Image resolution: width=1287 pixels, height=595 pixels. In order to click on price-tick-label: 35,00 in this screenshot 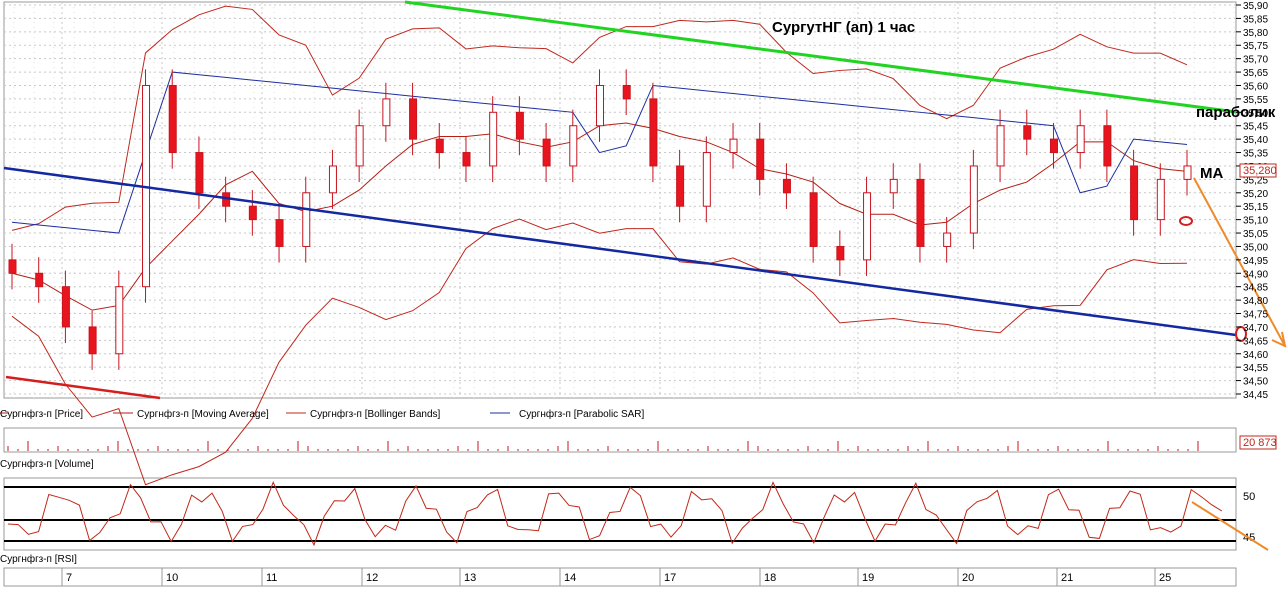, I will do `click(1255, 247)`.